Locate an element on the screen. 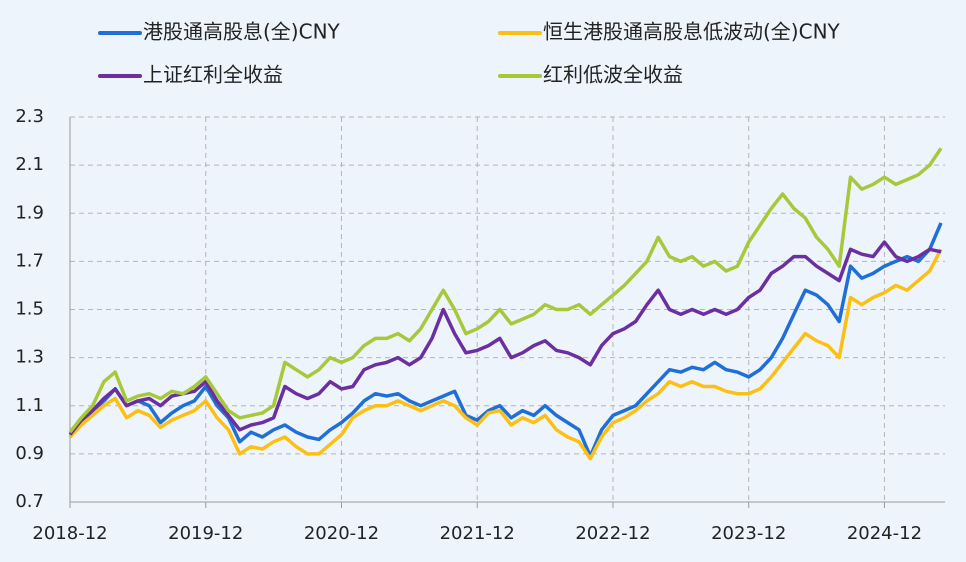 The width and height of the screenshot is (966, 562). x-tick-label: 2024-12 is located at coordinates (884, 533).